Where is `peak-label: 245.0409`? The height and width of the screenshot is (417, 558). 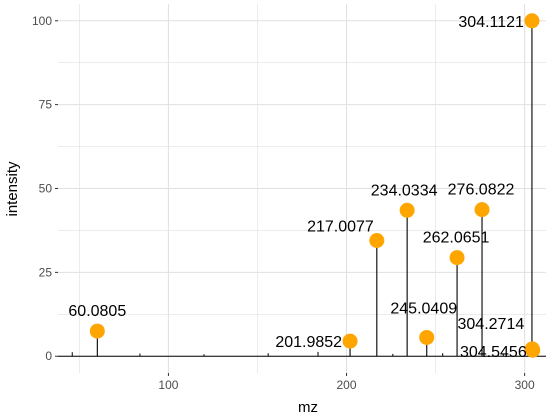
peak-label: 245.0409 is located at coordinates (423, 308).